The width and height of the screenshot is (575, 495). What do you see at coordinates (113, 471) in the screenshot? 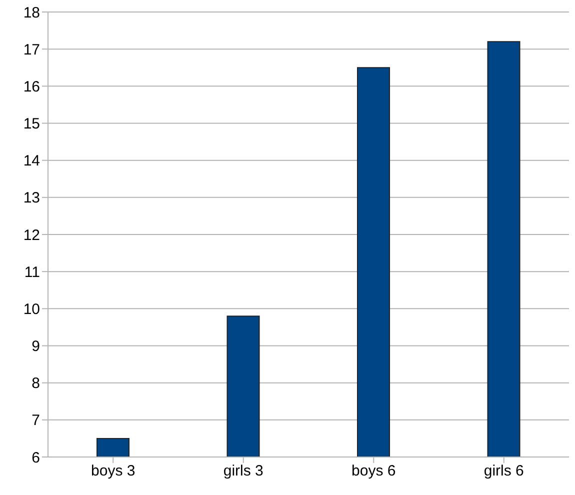
I see `x-tick-label: boys 3` at bounding box center [113, 471].